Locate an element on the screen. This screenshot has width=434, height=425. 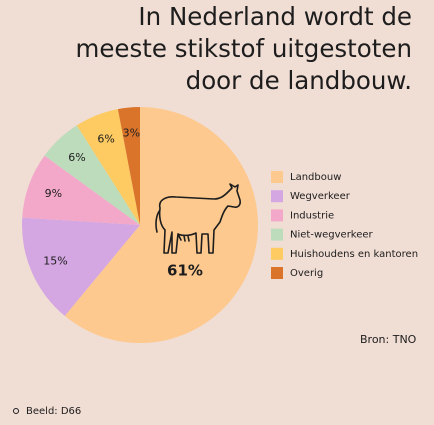
legend-label: Wegverkeer is located at coordinates (320, 196).